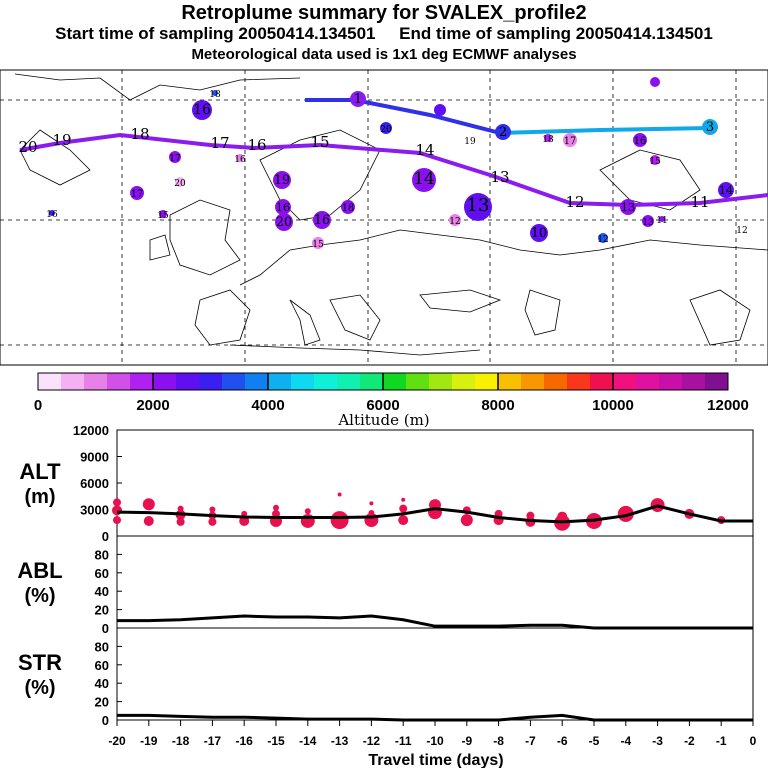  Describe the element at coordinates (102, 646) in the screenshot. I see `y-tick-label: 80` at that location.